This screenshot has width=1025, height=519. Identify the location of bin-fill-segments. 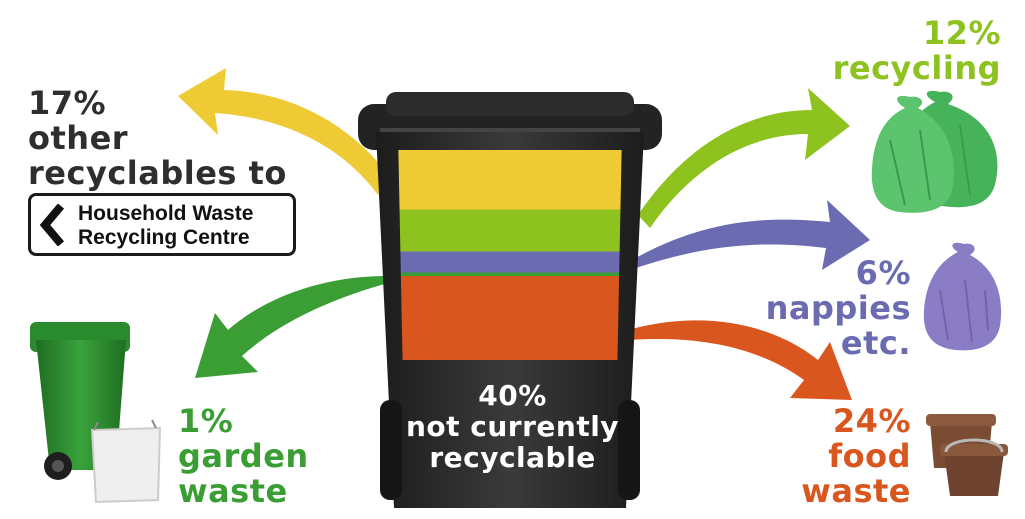
(510, 255).